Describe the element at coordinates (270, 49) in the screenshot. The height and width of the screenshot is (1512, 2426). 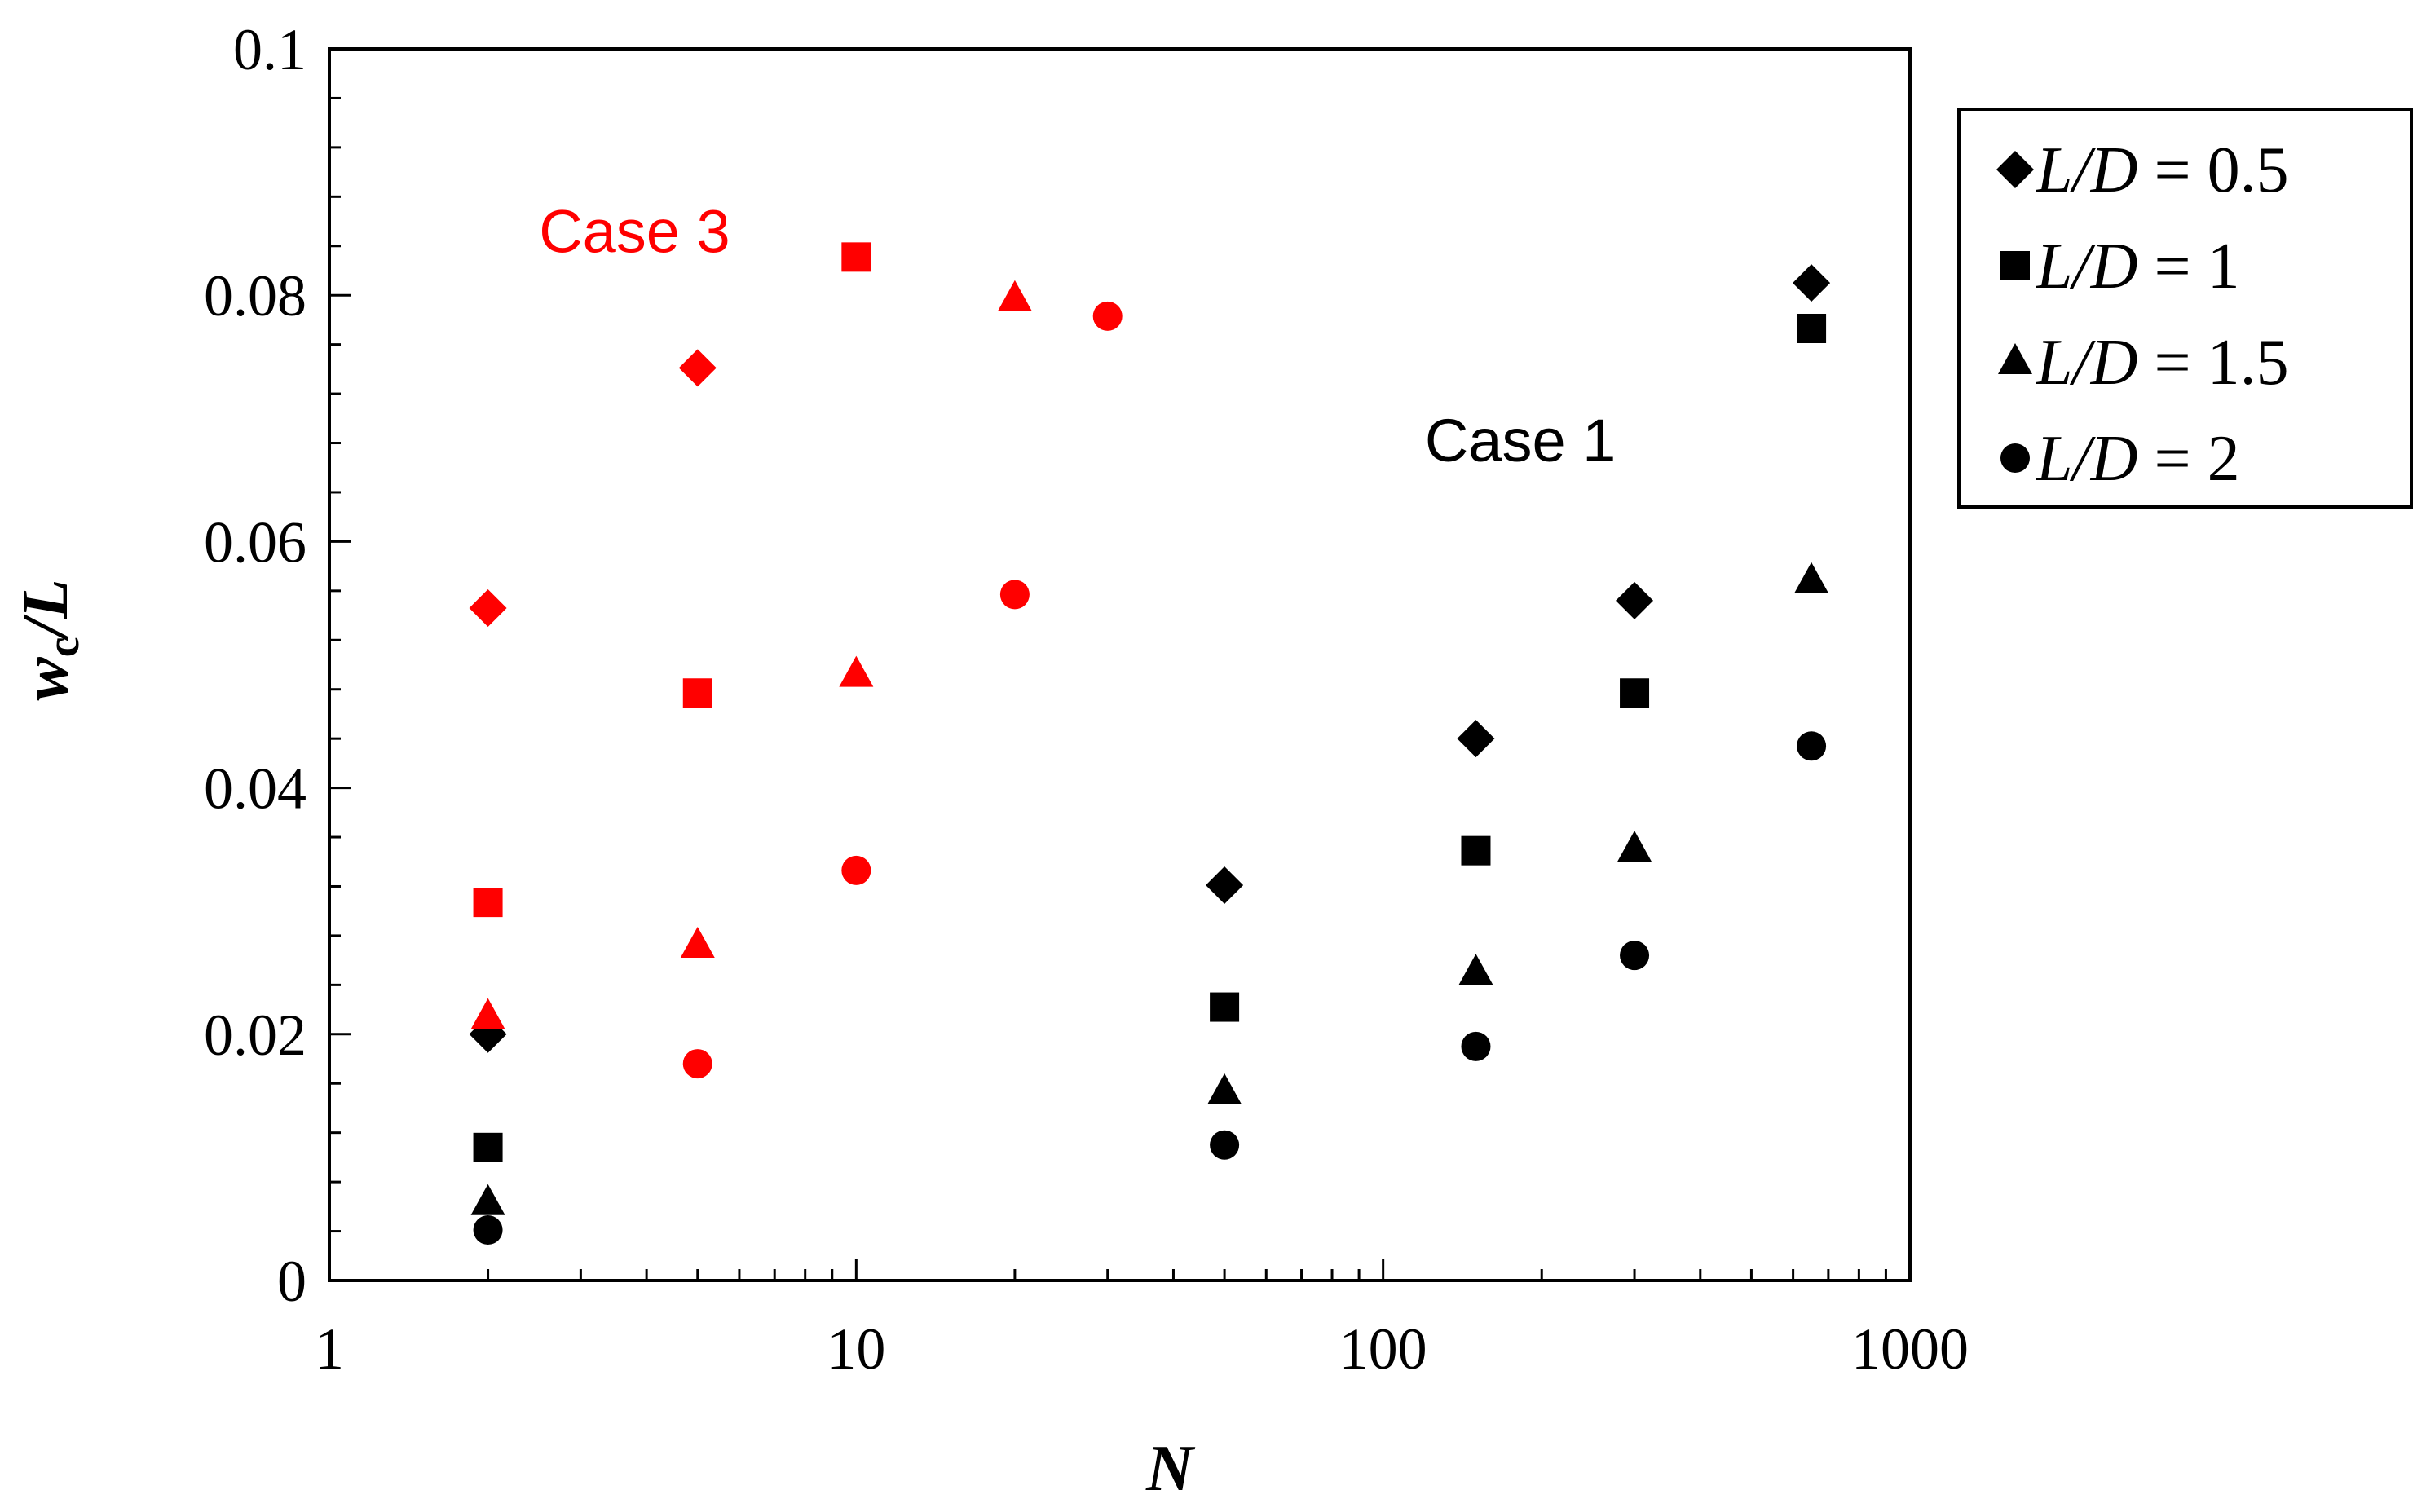
I see `y-tick-label: 0.1` at that location.